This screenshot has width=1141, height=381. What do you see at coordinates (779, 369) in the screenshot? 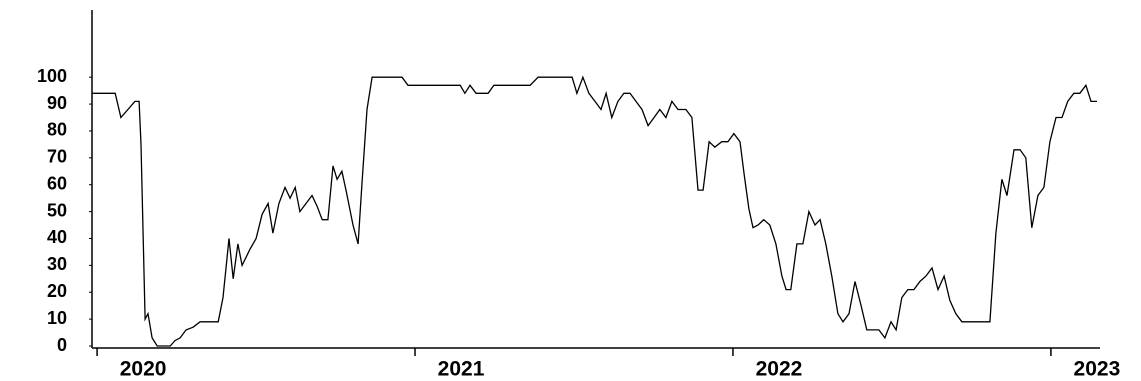
I see `x-tick-label: 2022` at bounding box center [779, 369].